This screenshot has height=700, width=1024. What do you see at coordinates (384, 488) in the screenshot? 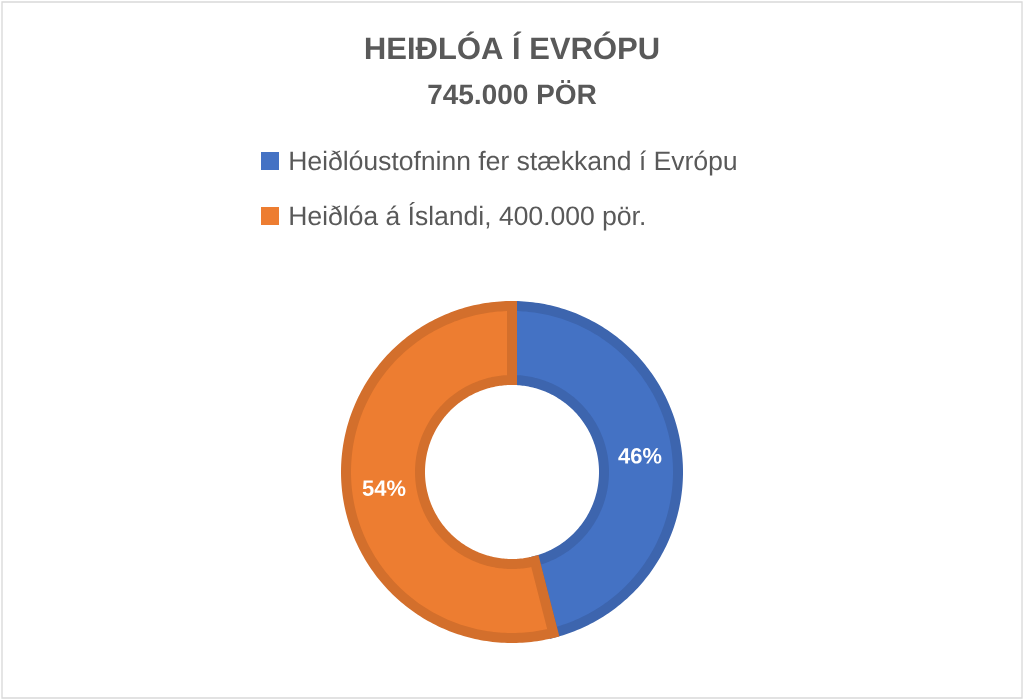
I see `data-label: 54%` at bounding box center [384, 488].